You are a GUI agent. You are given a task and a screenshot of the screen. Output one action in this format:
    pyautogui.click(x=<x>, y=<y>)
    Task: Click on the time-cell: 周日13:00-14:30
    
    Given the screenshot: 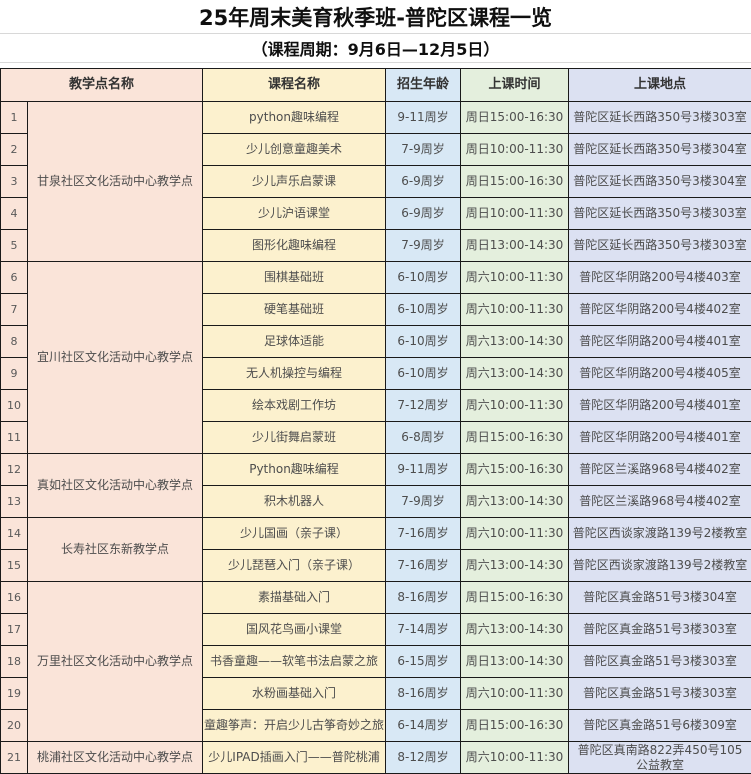 What is the action you would take?
    pyautogui.click(x=515, y=662)
    